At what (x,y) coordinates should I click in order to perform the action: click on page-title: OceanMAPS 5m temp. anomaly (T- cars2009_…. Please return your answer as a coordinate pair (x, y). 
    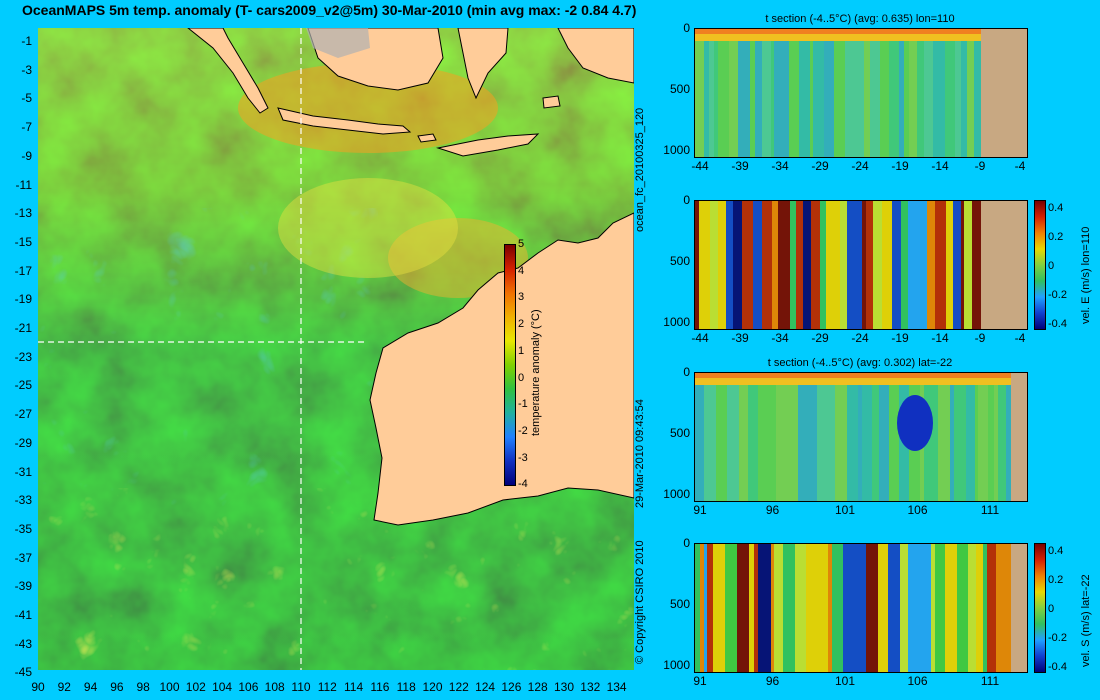
    Looking at the image, I should click on (329, 10).